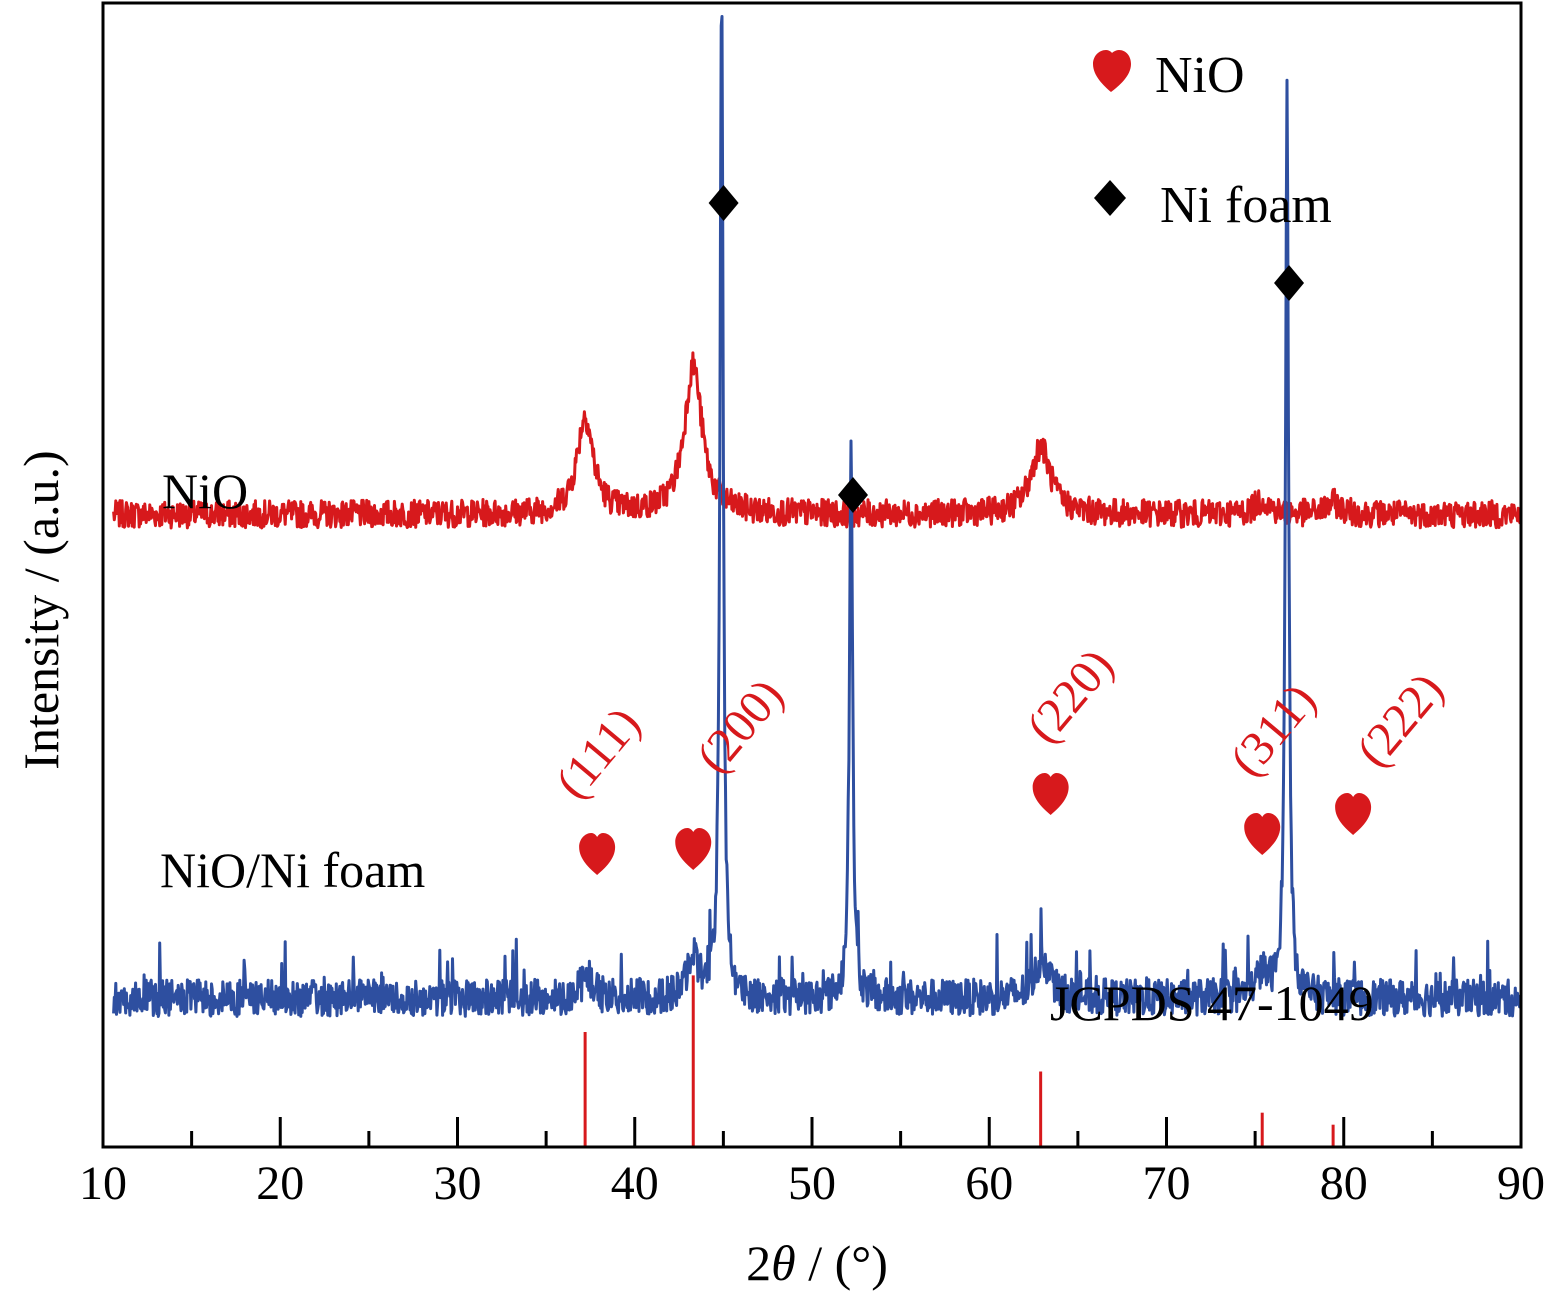 This screenshot has height=1299, width=1557. What do you see at coordinates (1246, 205) in the screenshot?
I see `legend-label-ni-foam: Ni foam` at bounding box center [1246, 205].